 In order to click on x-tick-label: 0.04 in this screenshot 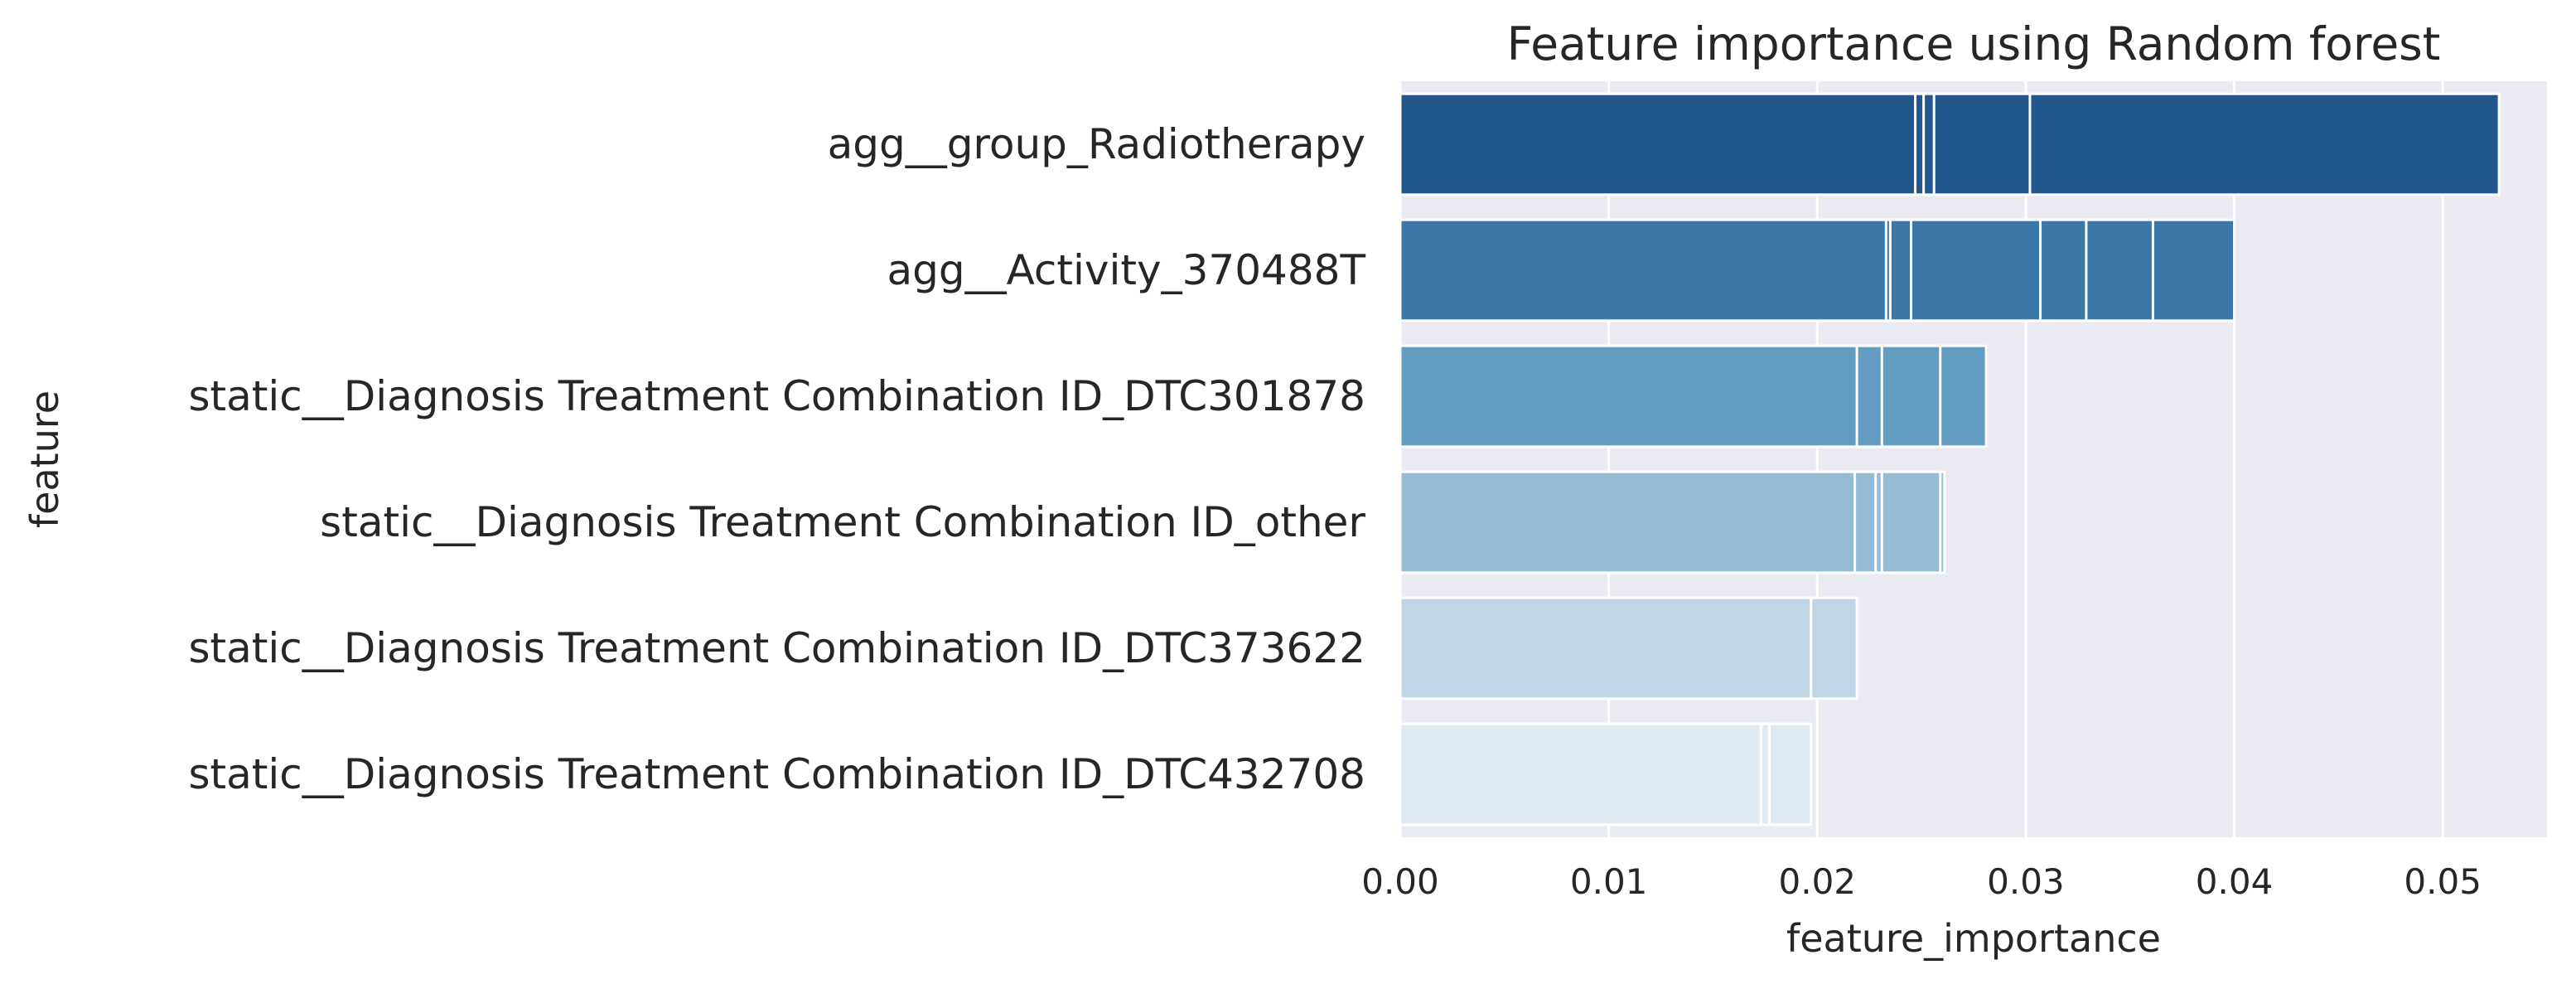, I will do `click(2235, 882)`.